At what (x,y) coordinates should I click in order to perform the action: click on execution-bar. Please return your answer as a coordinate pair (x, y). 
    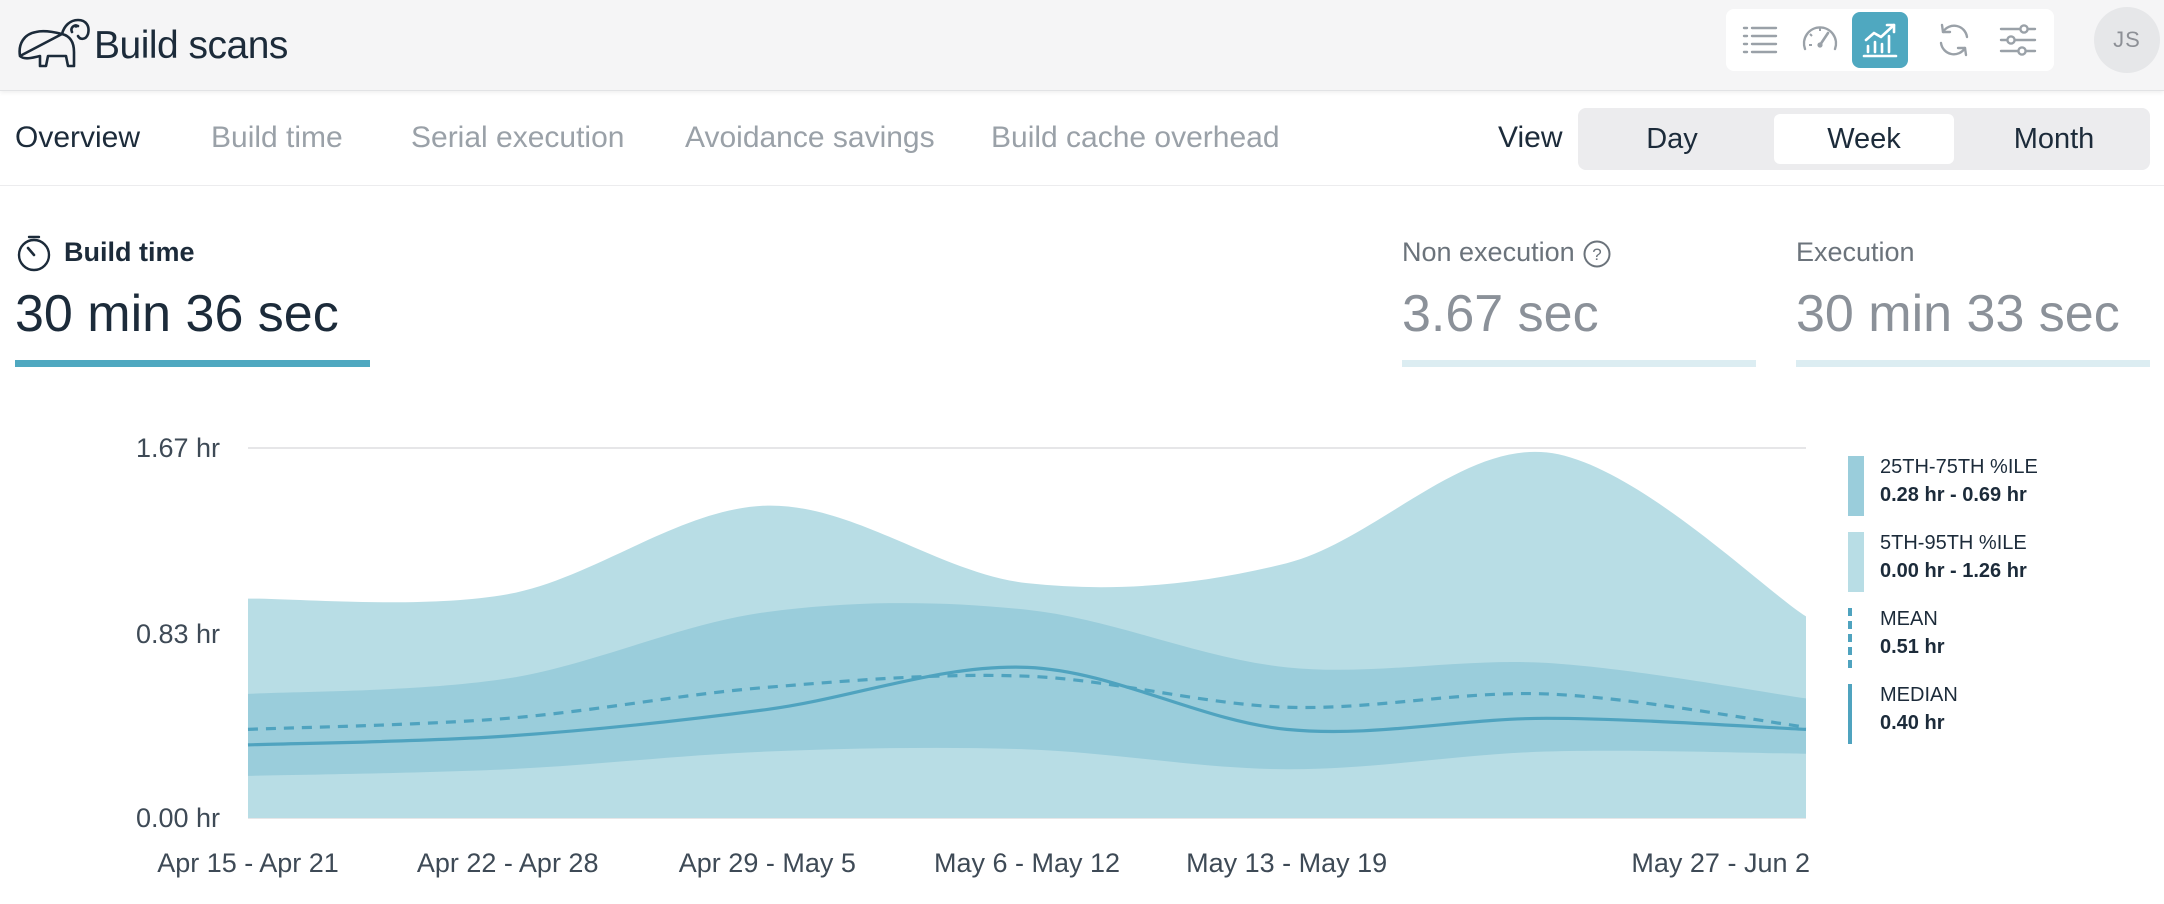
    Looking at the image, I should click on (1973, 363).